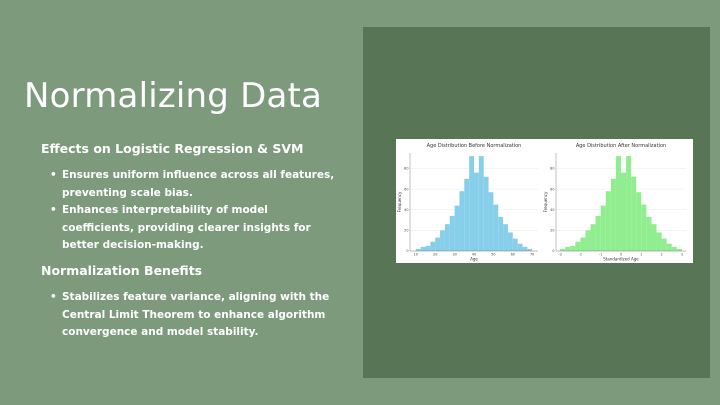 The height and width of the screenshot is (405, 720). Describe the element at coordinates (621, 259) in the screenshot. I see `after-x-axis-label: Standardized Age` at that location.